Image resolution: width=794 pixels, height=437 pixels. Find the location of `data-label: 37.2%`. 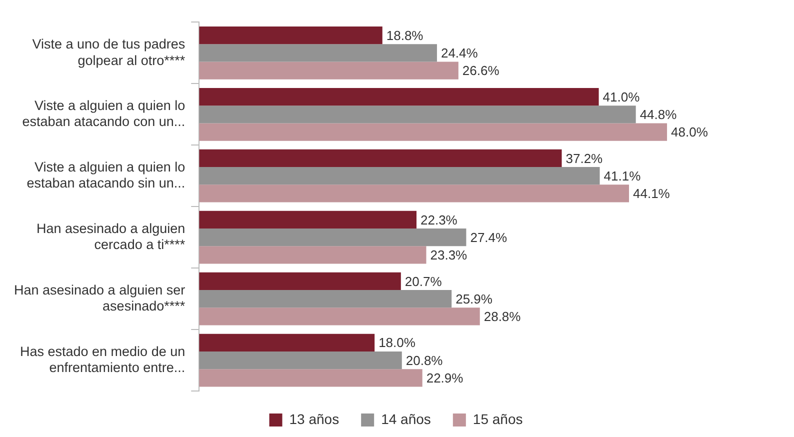

data-label: 37.2% is located at coordinates (585, 158).